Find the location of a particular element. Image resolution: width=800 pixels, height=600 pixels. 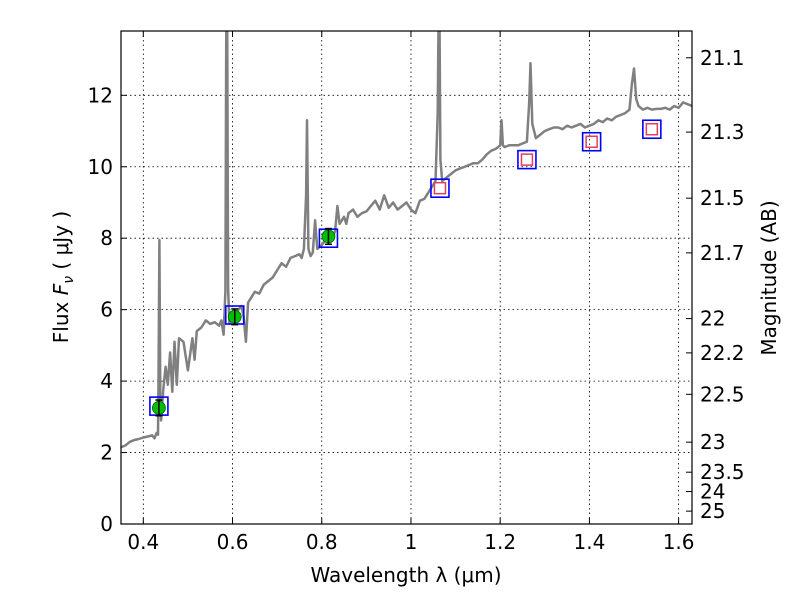

y-tick-label: 6 is located at coordinates (106, 310).